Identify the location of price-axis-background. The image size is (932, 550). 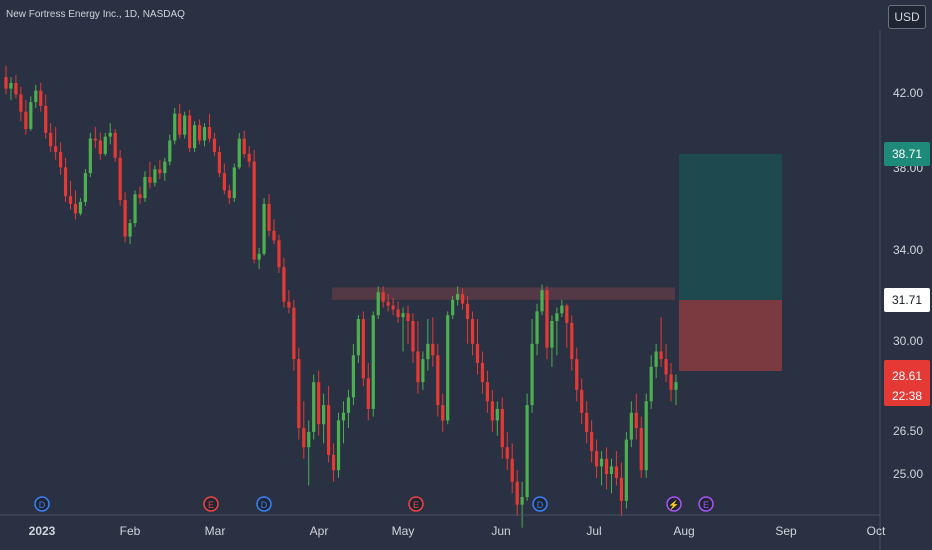
(906, 275).